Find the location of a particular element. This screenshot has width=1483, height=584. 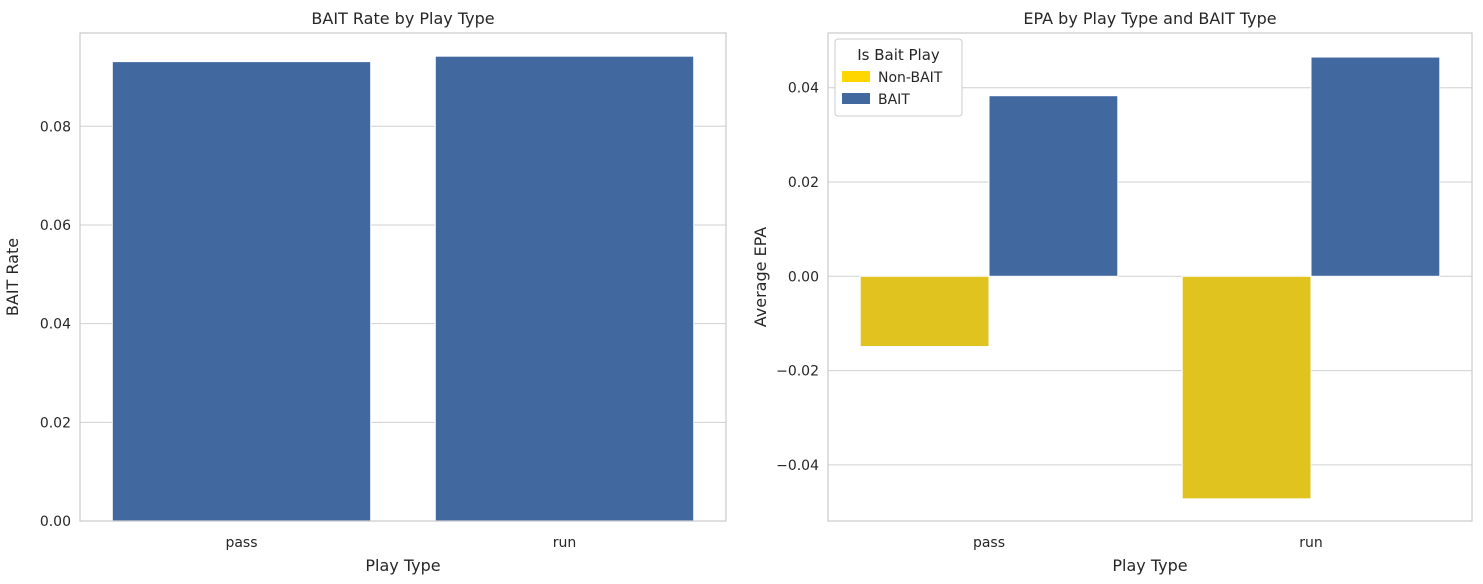

chart-title: EPA by Play Type and BAIT Type is located at coordinates (1149, 18).